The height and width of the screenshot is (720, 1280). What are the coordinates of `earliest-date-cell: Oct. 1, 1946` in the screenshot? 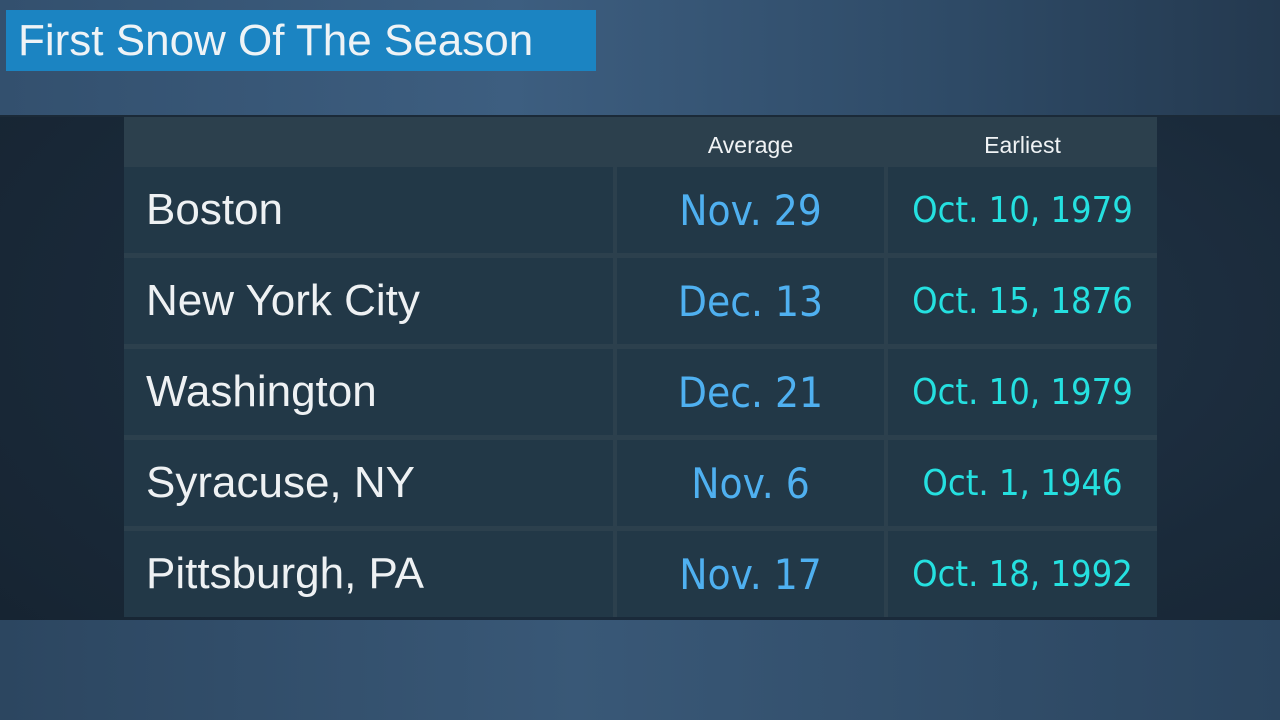 It's located at (1022, 483).